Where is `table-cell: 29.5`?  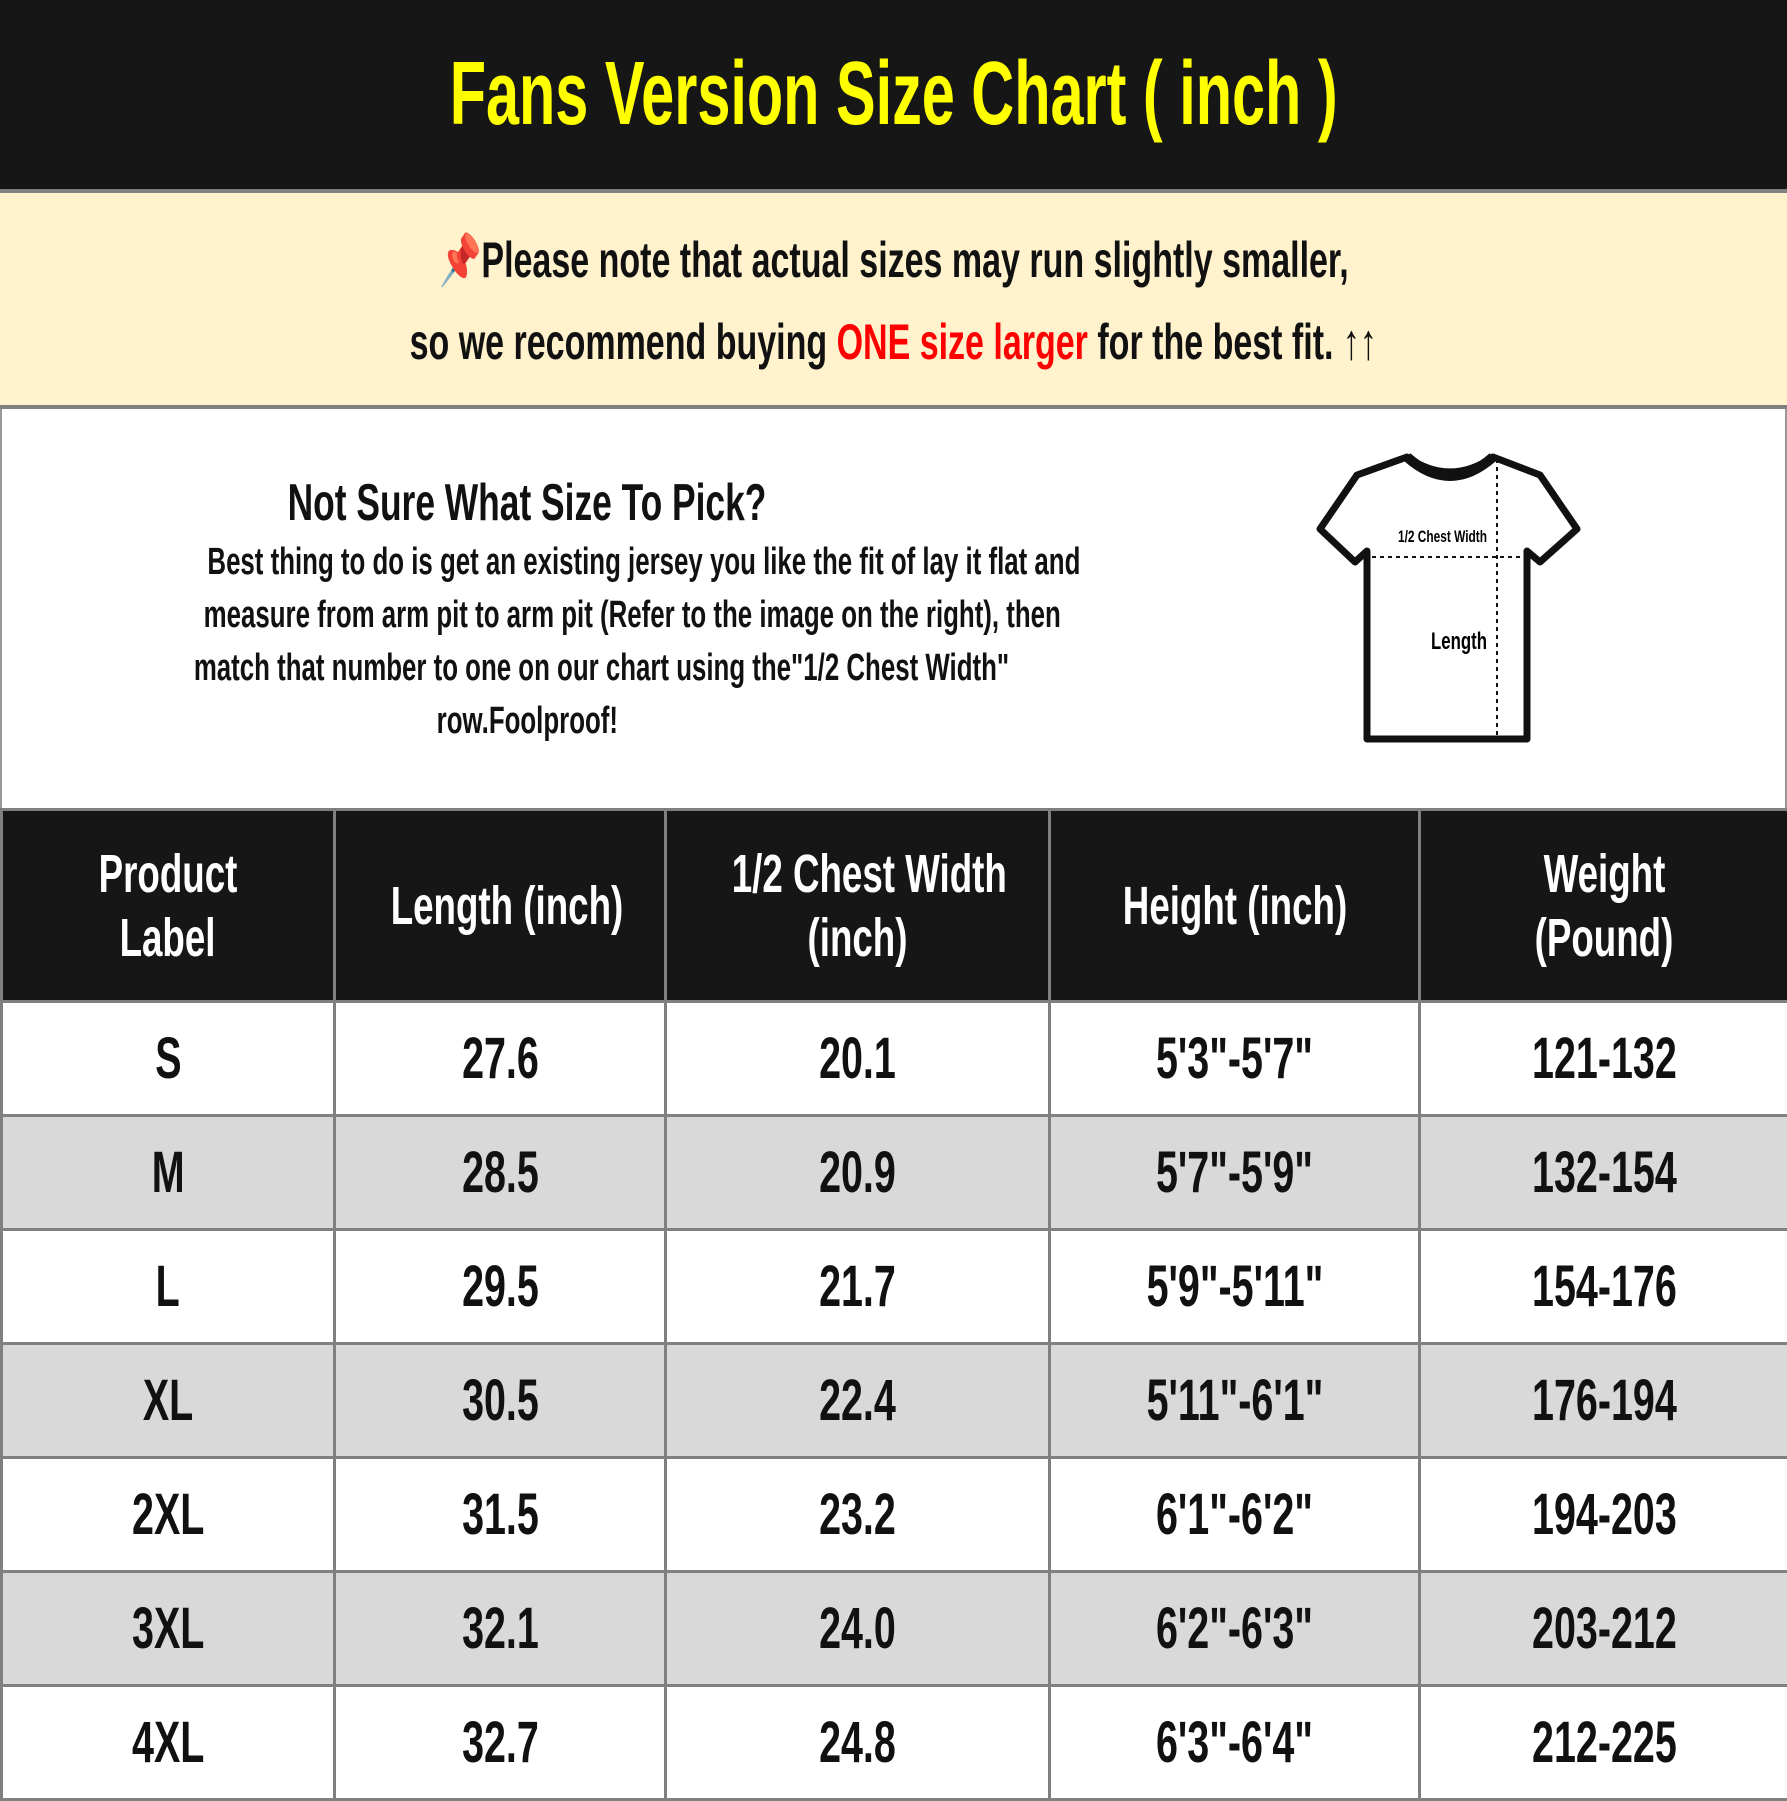 table-cell: 29.5 is located at coordinates (500, 1287).